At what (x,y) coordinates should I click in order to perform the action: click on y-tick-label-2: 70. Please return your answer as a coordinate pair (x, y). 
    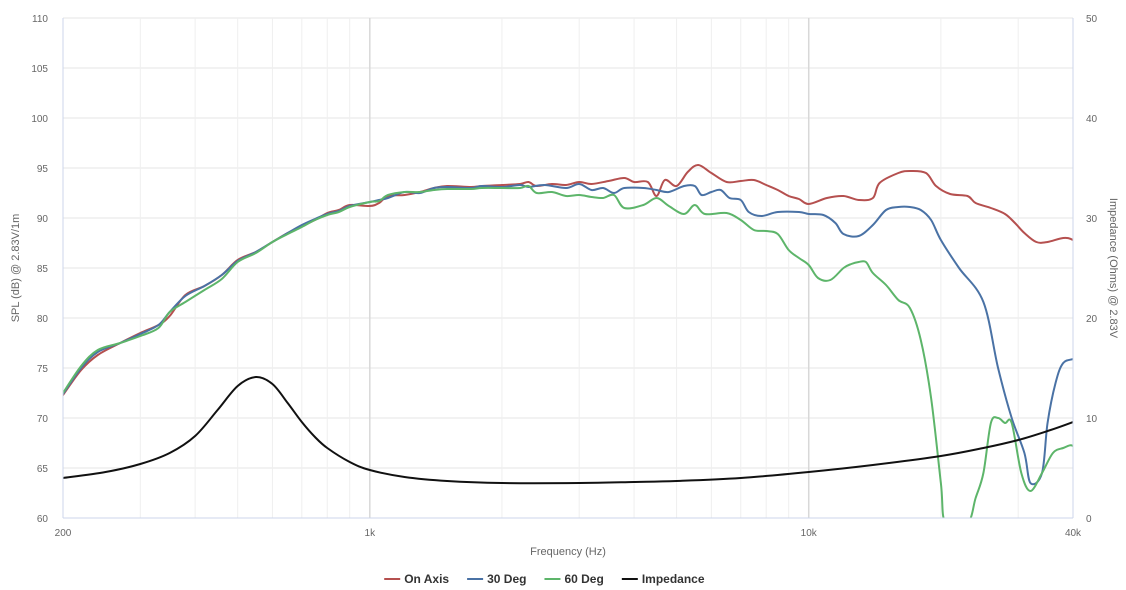
    Looking at the image, I should click on (43, 419).